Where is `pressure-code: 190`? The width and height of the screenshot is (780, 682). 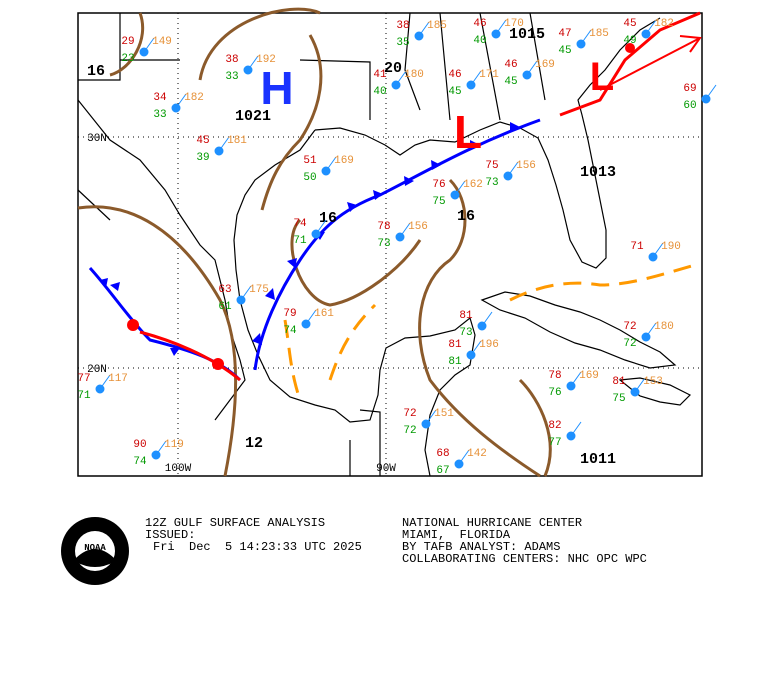
pressure-code: 190 is located at coordinates (671, 247).